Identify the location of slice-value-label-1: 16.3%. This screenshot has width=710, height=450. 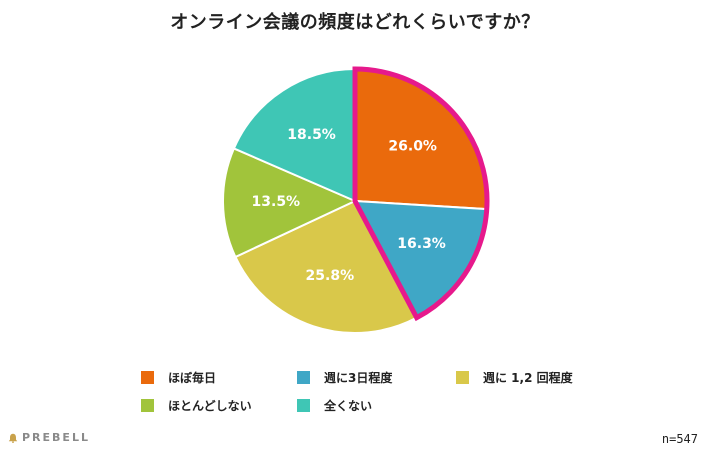
(421, 244).